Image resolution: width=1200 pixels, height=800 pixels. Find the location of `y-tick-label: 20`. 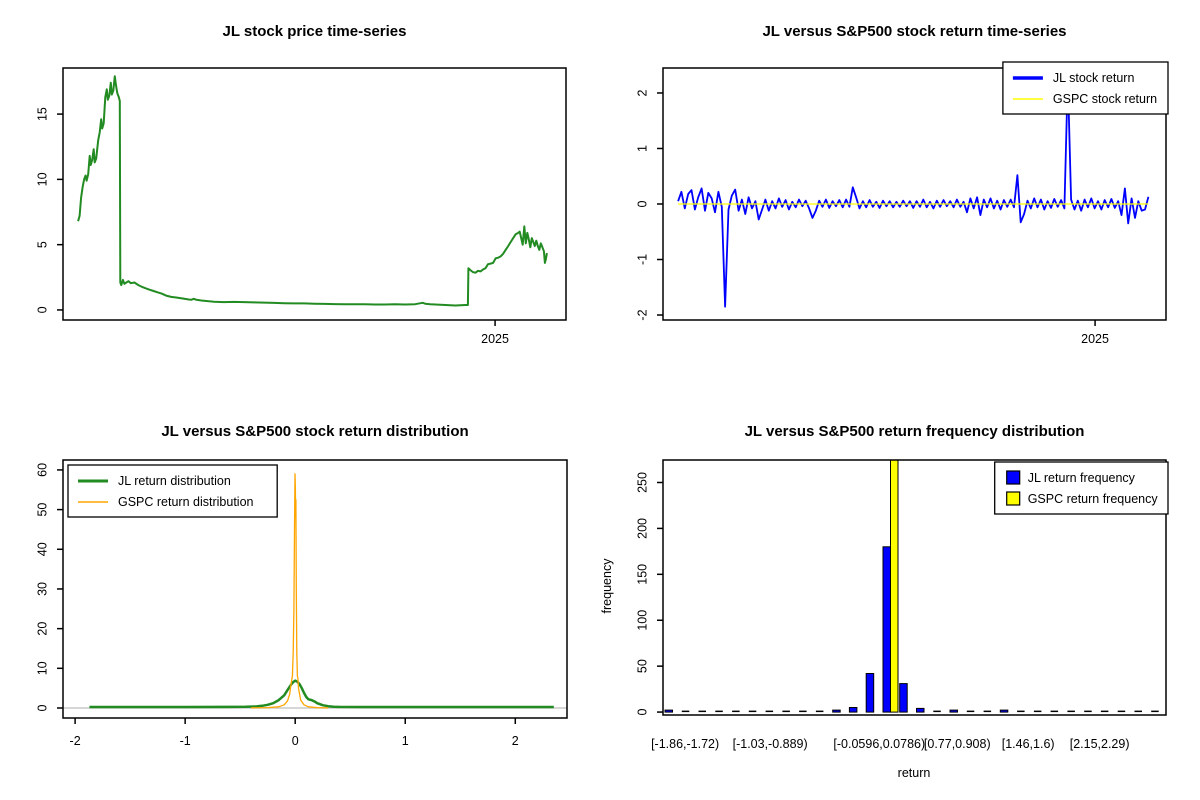

y-tick-label: 20 is located at coordinates (42, 629).